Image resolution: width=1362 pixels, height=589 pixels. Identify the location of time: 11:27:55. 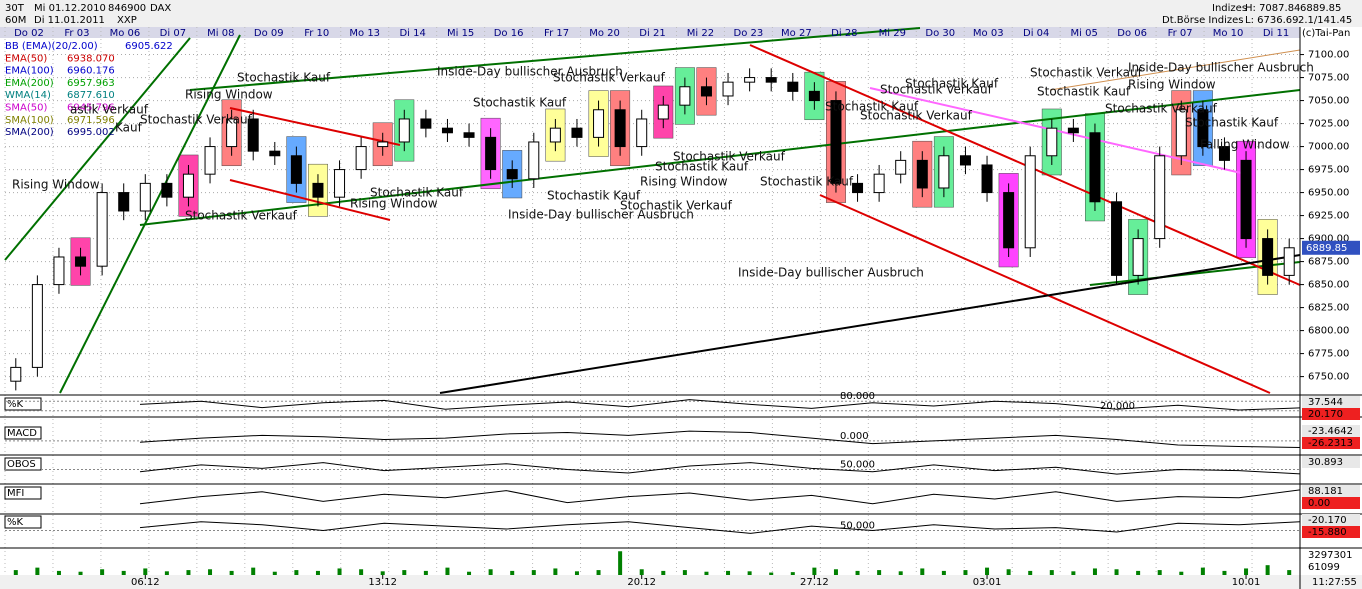
(1334, 582).